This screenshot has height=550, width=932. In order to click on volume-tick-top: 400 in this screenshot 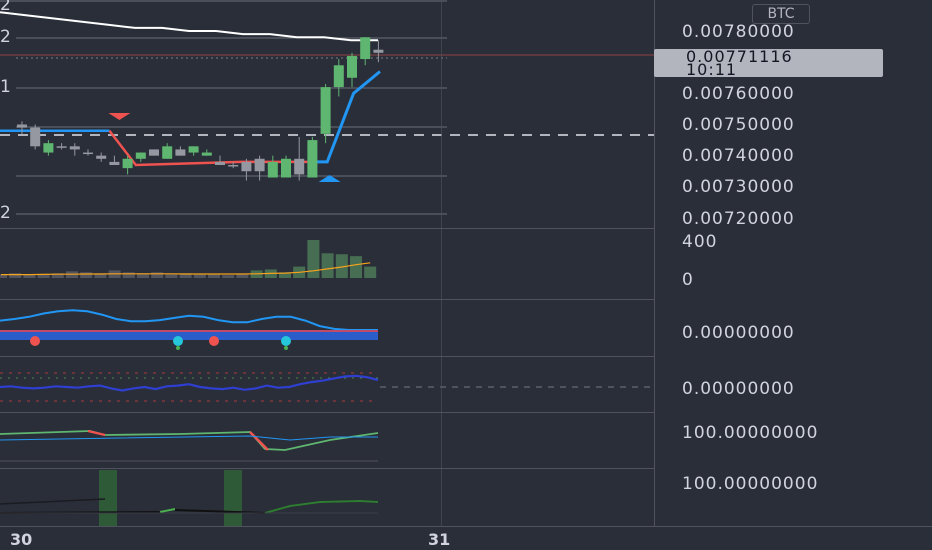, I will do `click(699, 242)`.